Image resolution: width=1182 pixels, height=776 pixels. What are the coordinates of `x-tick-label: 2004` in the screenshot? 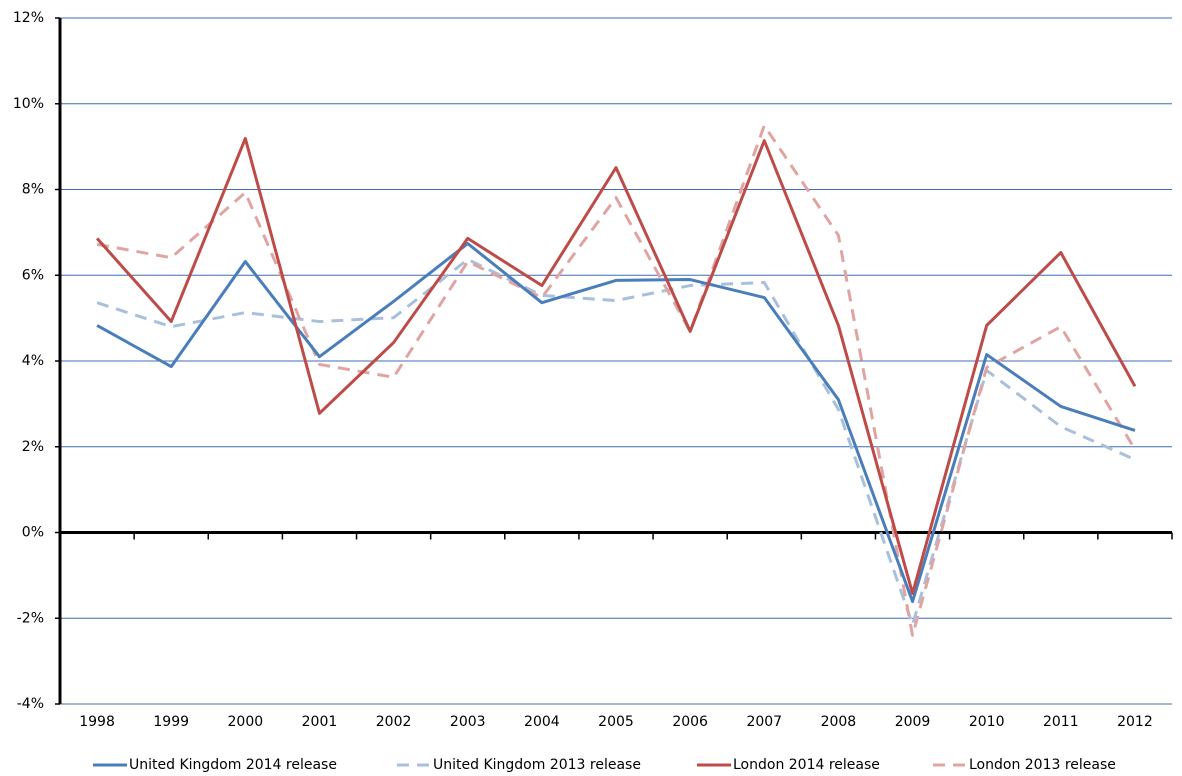 It's located at (542, 722).